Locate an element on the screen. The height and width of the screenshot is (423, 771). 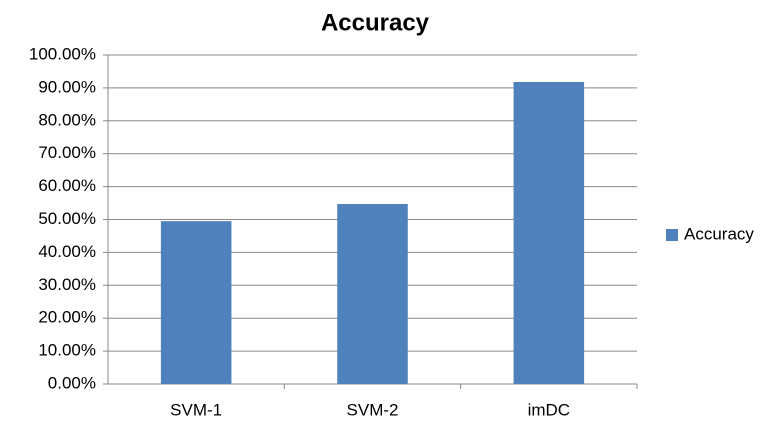
y-tick-label: 80.00% is located at coordinates (67, 119).